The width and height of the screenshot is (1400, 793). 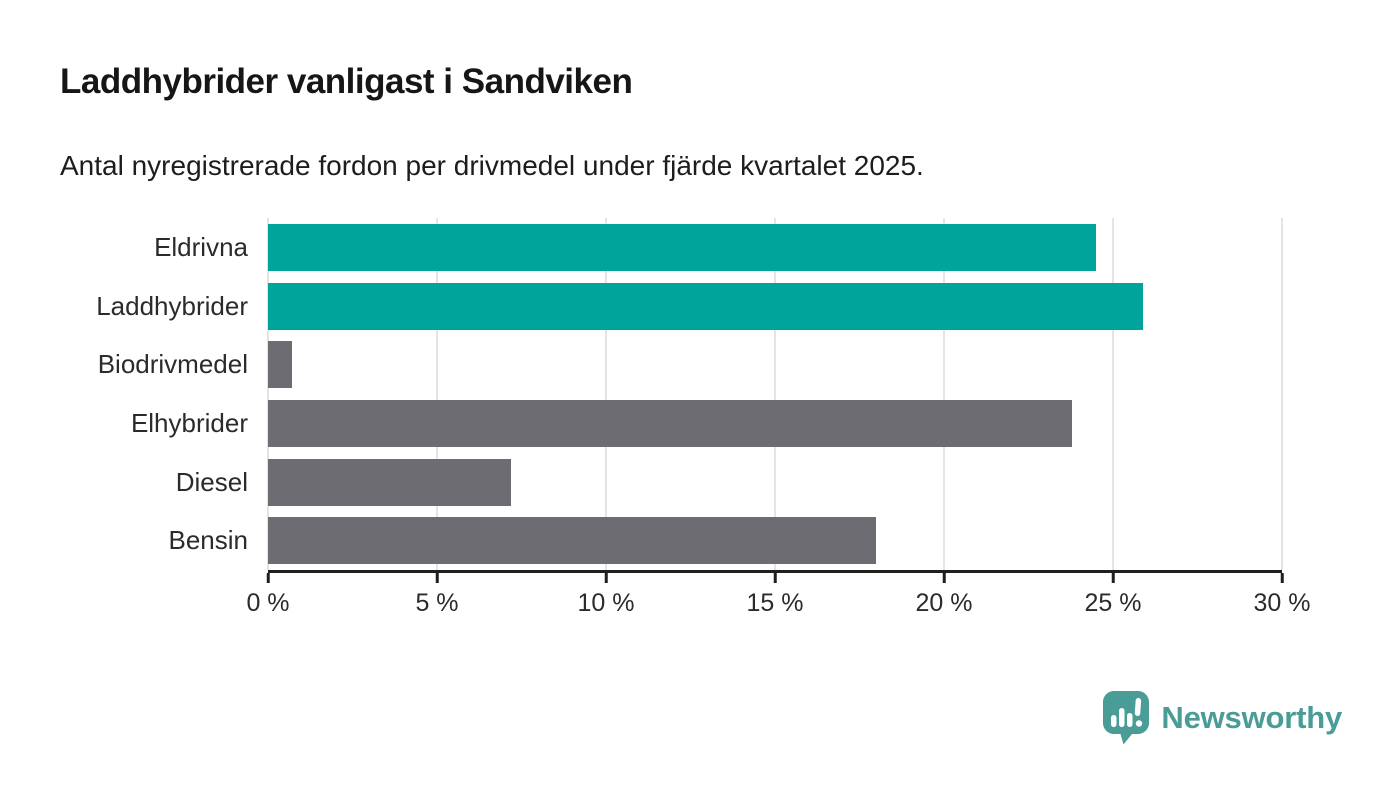 I want to click on x-axis-tick-label: 30 %, so click(x=1282, y=603).